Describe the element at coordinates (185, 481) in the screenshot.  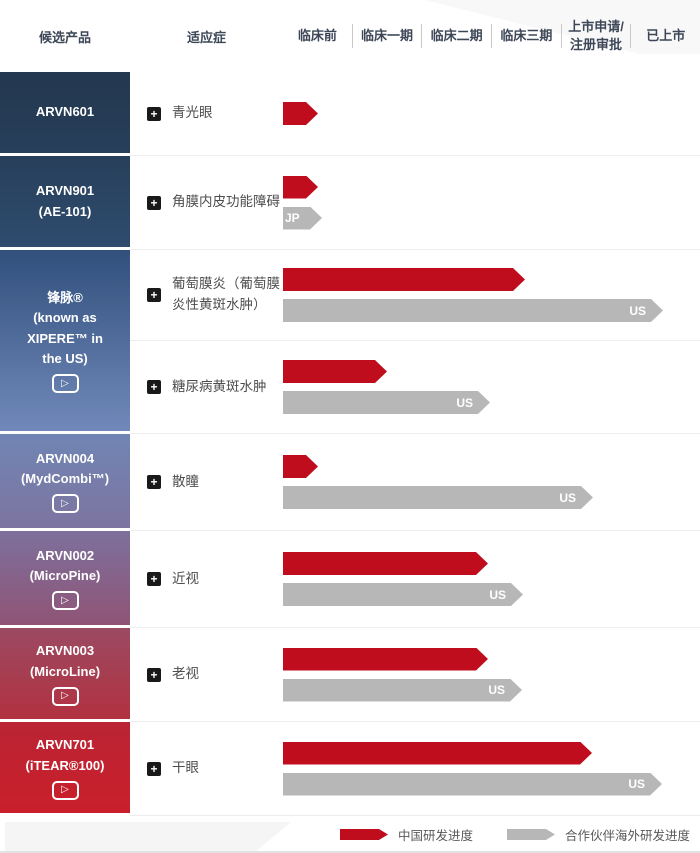
I see `indication-label: 散瞳` at that location.